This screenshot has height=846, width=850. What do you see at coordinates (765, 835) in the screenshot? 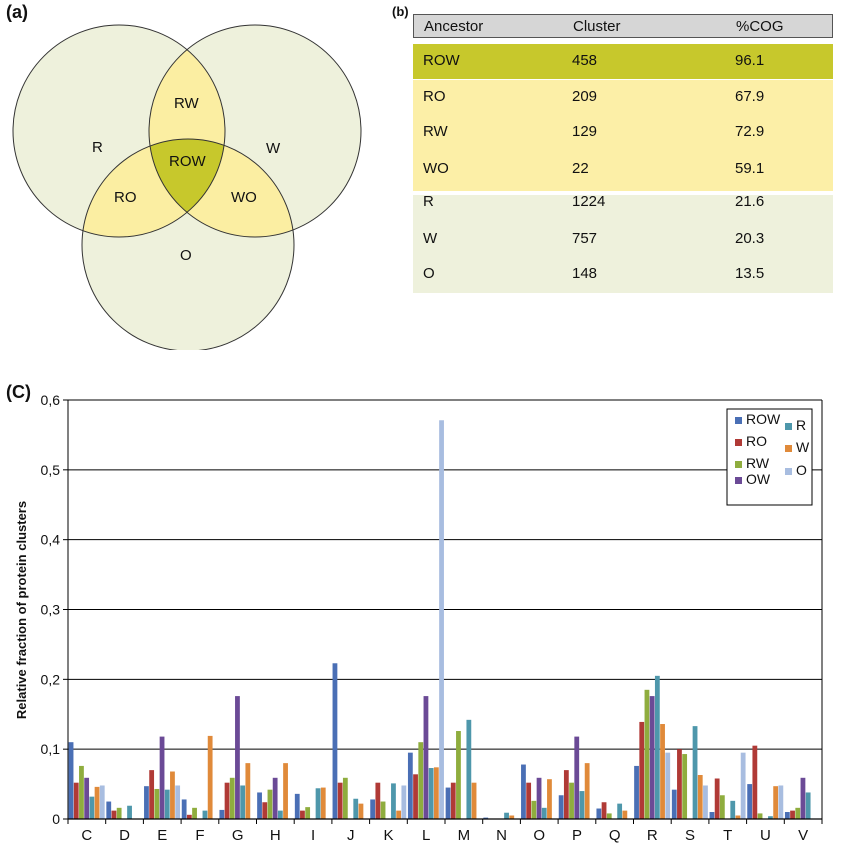
I see `x-tick-label: U` at bounding box center [765, 835].